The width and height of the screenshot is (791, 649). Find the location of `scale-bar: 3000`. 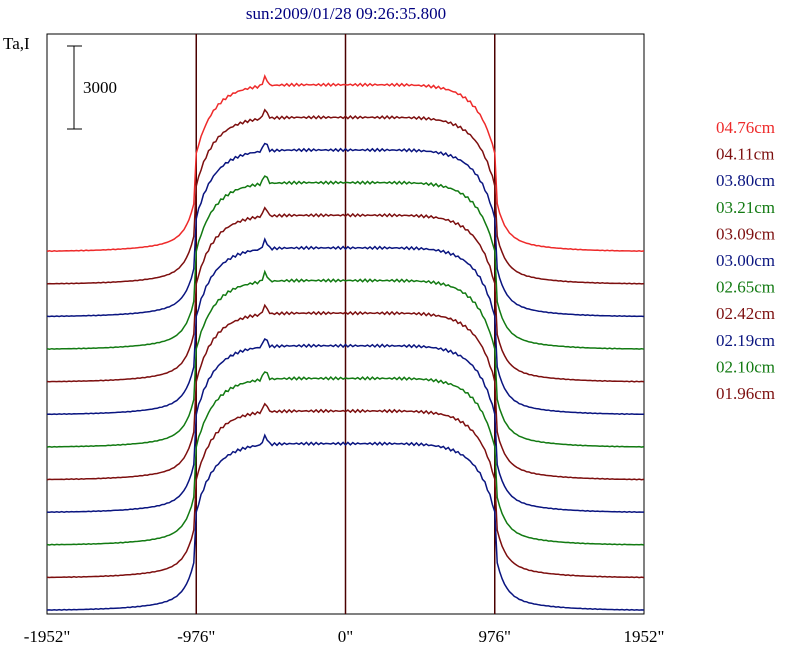

scale-bar: 3000 is located at coordinates (92, 87).